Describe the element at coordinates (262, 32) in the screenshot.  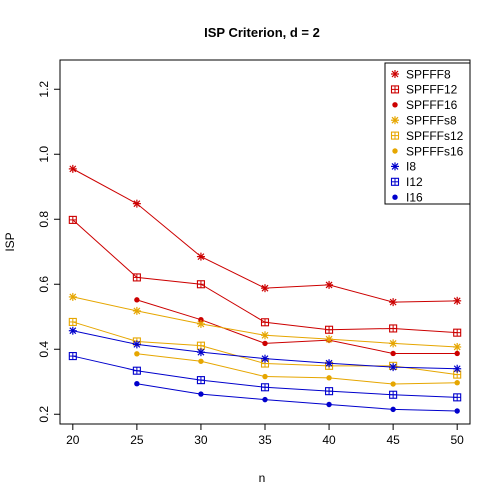
I see `chart-title: ISP Criterion, d = 2` at that location.